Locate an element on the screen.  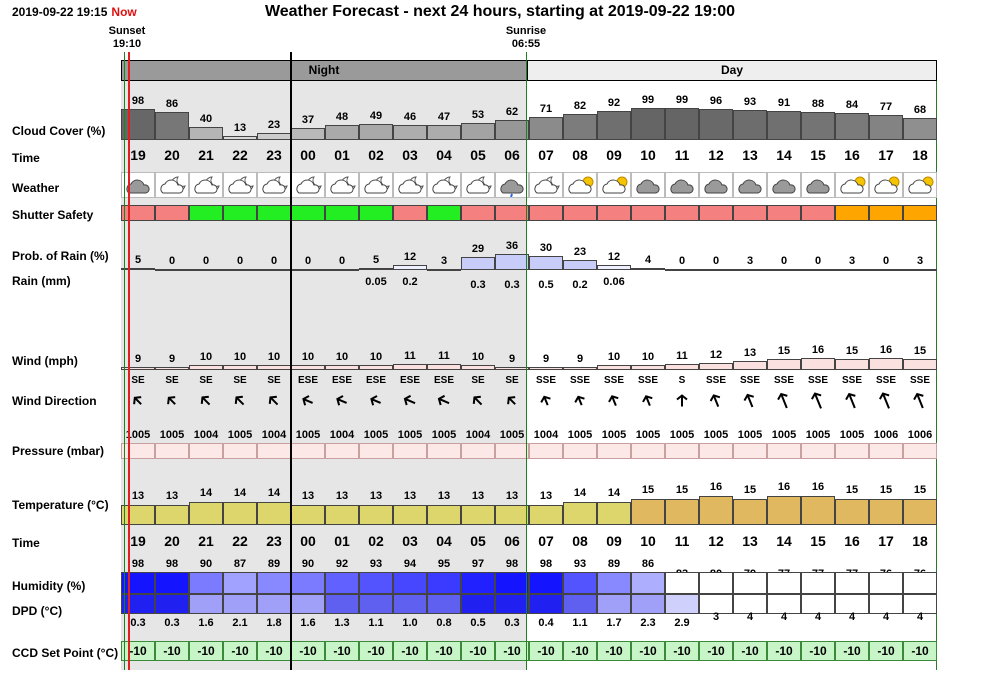
label-cloud-cover: Cloud Cover (%) is located at coordinates (59, 131).